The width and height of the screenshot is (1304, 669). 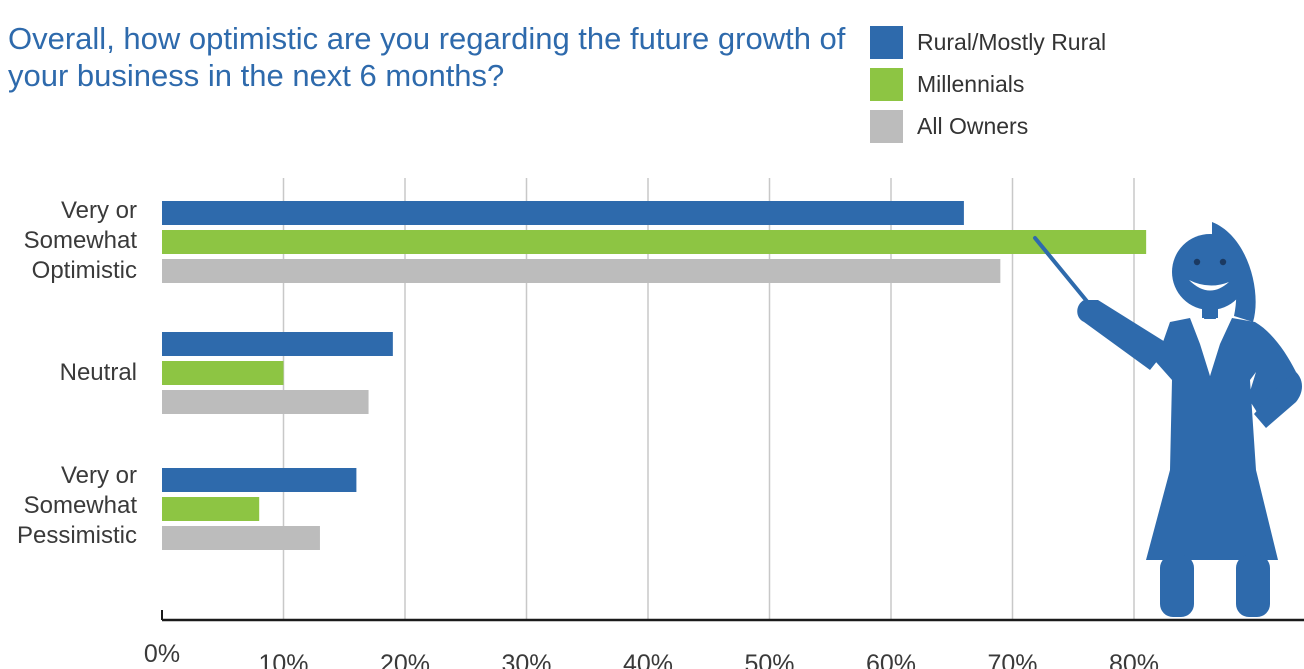 I want to click on category-label: Very or Somewhat Pessimistic, so click(x=77, y=505).